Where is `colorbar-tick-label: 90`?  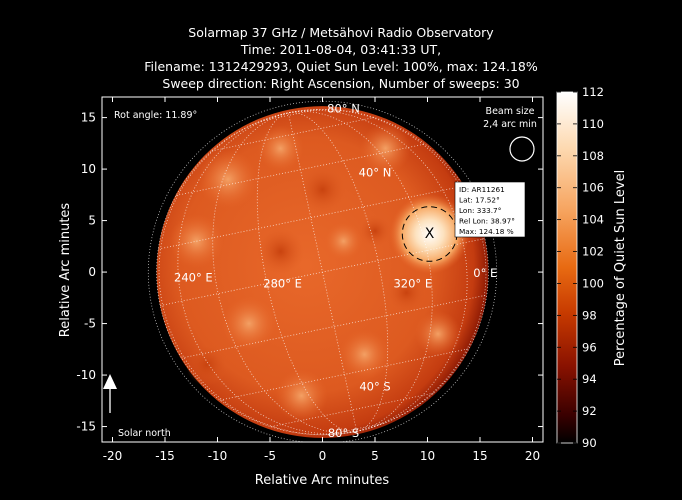
colorbar-tick-label: 90 is located at coordinates (589, 443).